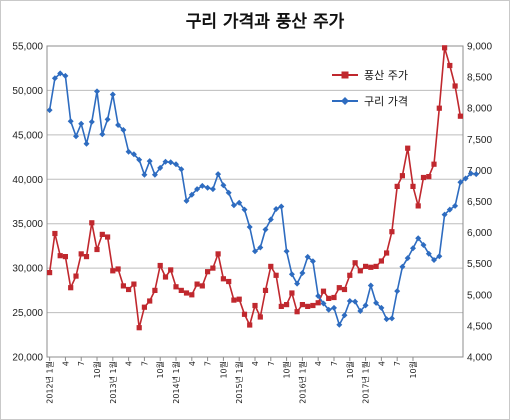  I want to click on y-left-tick-label: 55,000, so click(27, 47).